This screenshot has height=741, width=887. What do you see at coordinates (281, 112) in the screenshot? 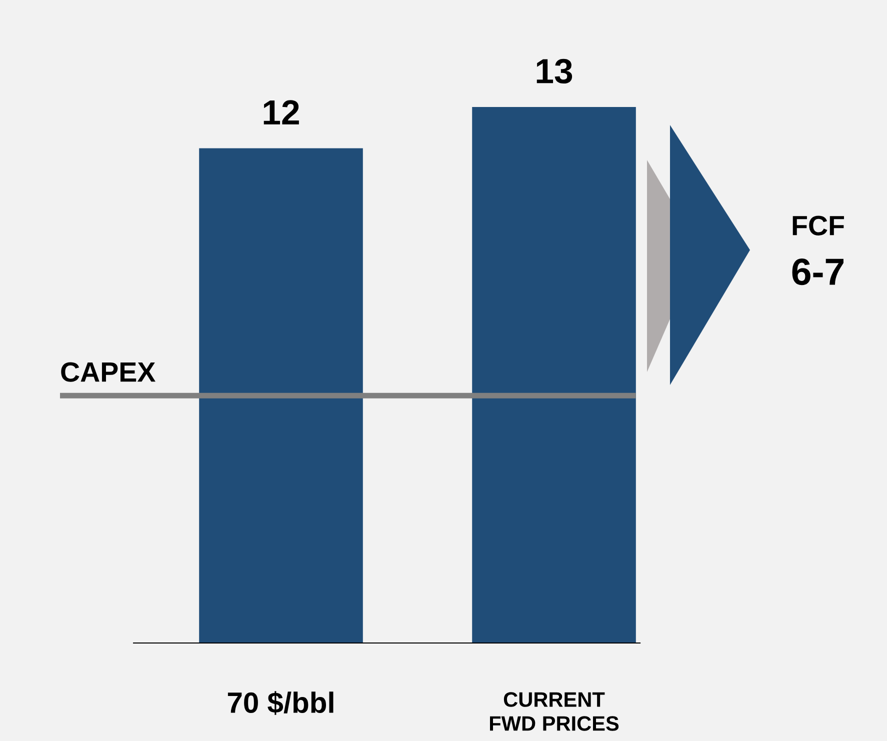
I see `data-label: 12` at bounding box center [281, 112].